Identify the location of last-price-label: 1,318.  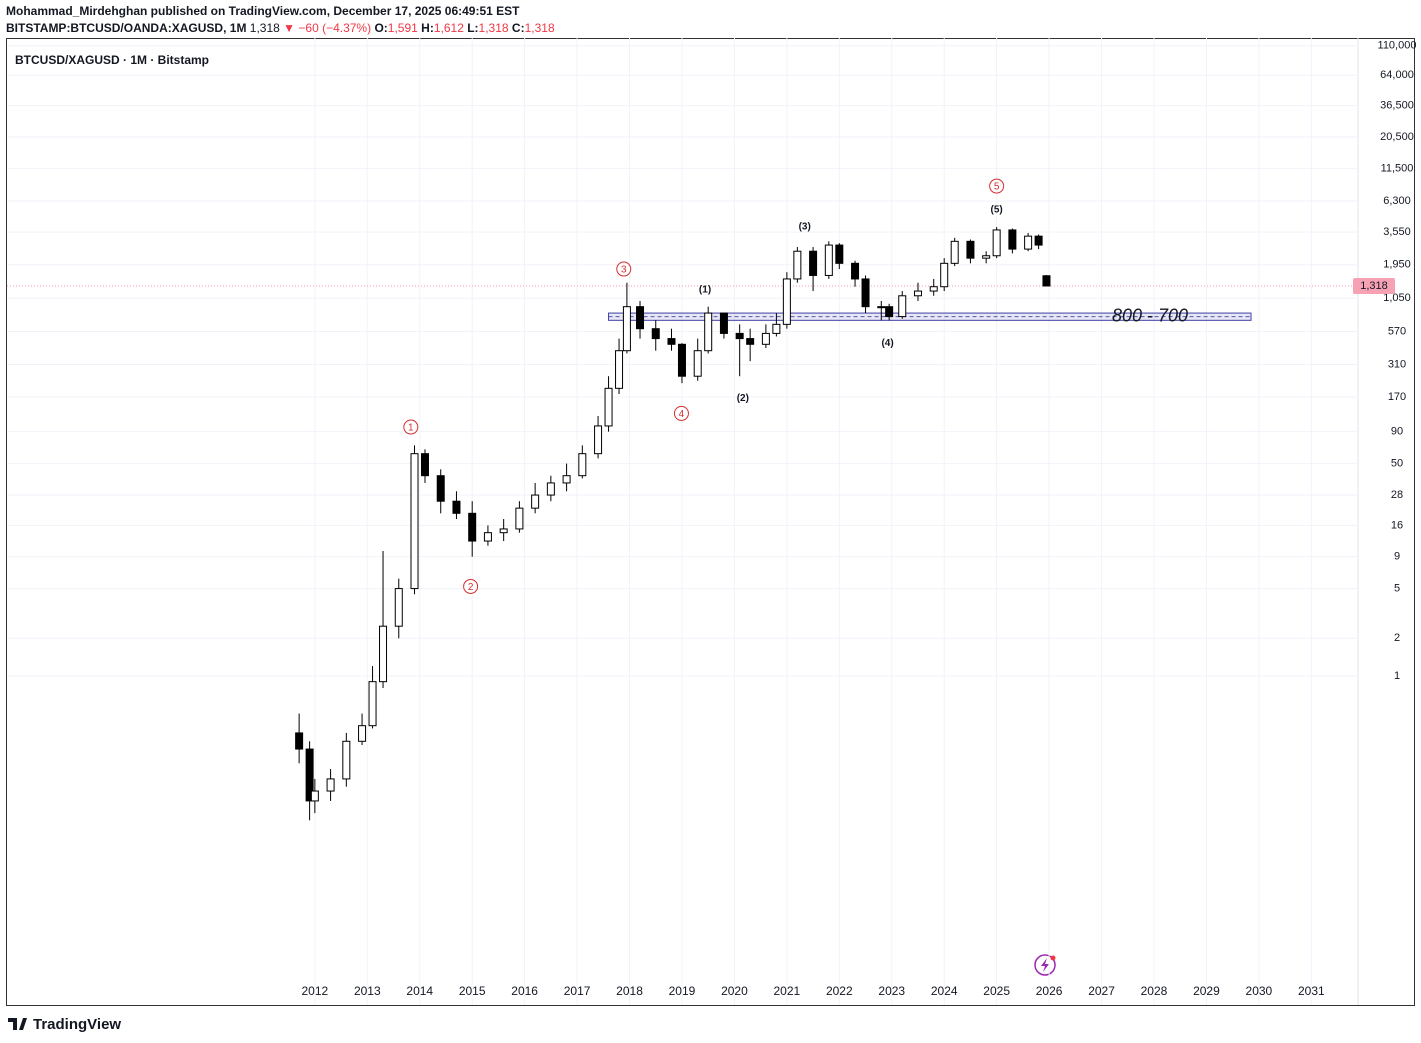
(1374, 286).